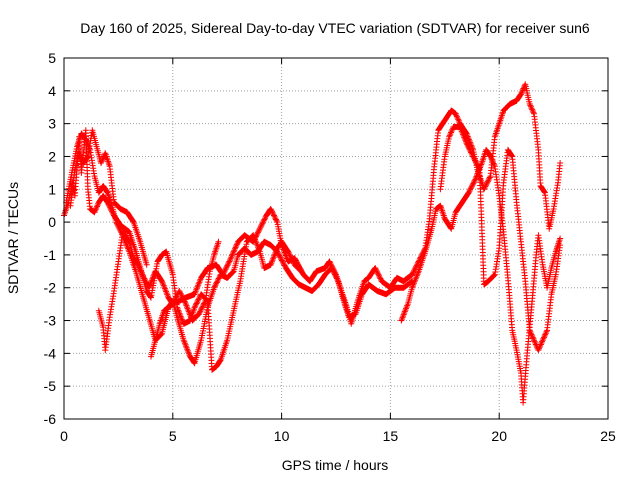 The width and height of the screenshot is (640, 480). I want to click on y-tick-label: 3, so click(52, 124).